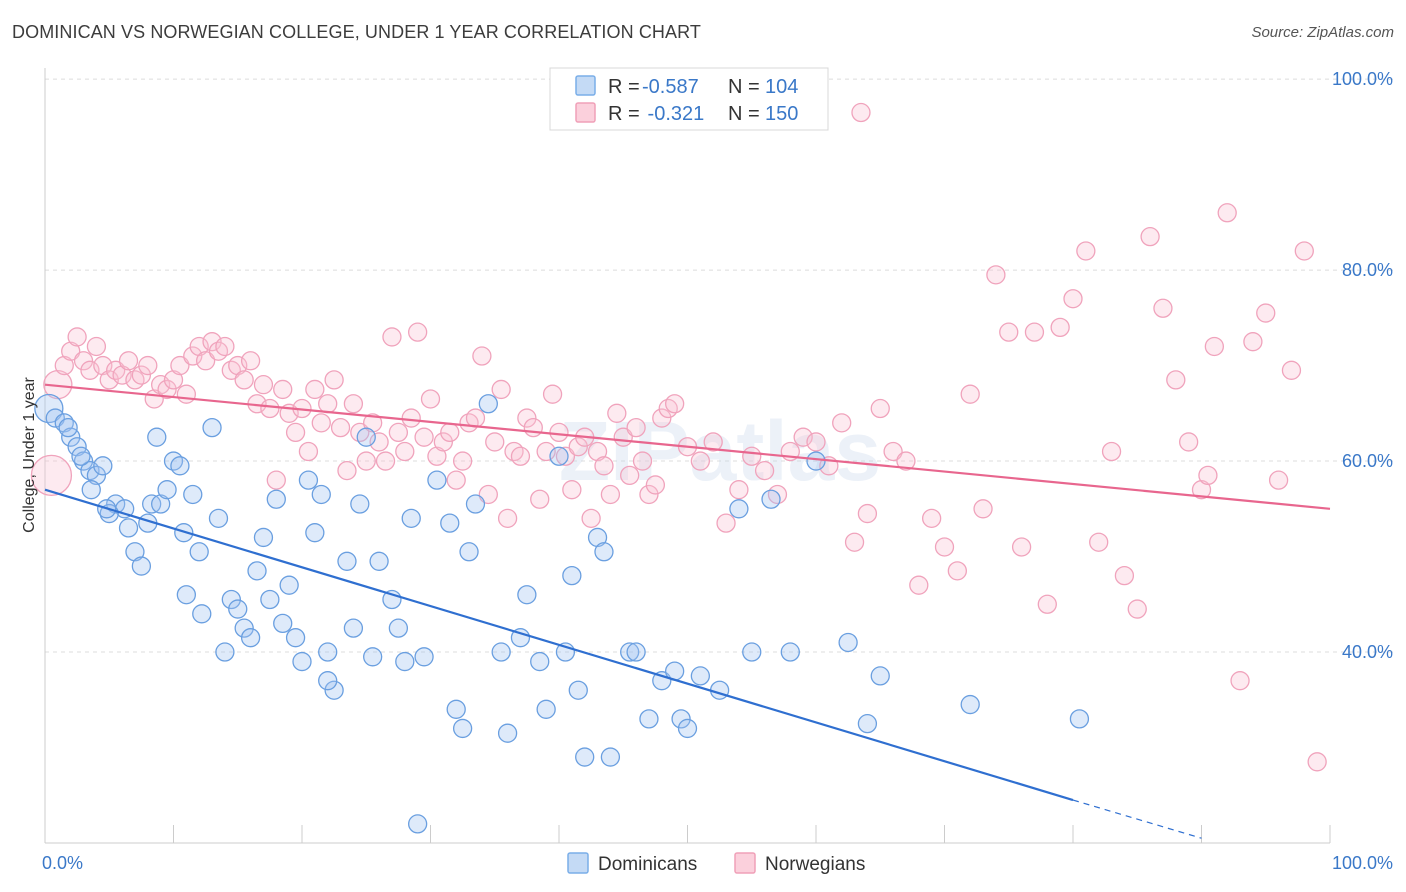 The image size is (1406, 892). Describe the element at coordinates (815, 864) in the screenshot. I see `bottom-legend-label: Norwegians` at that location.